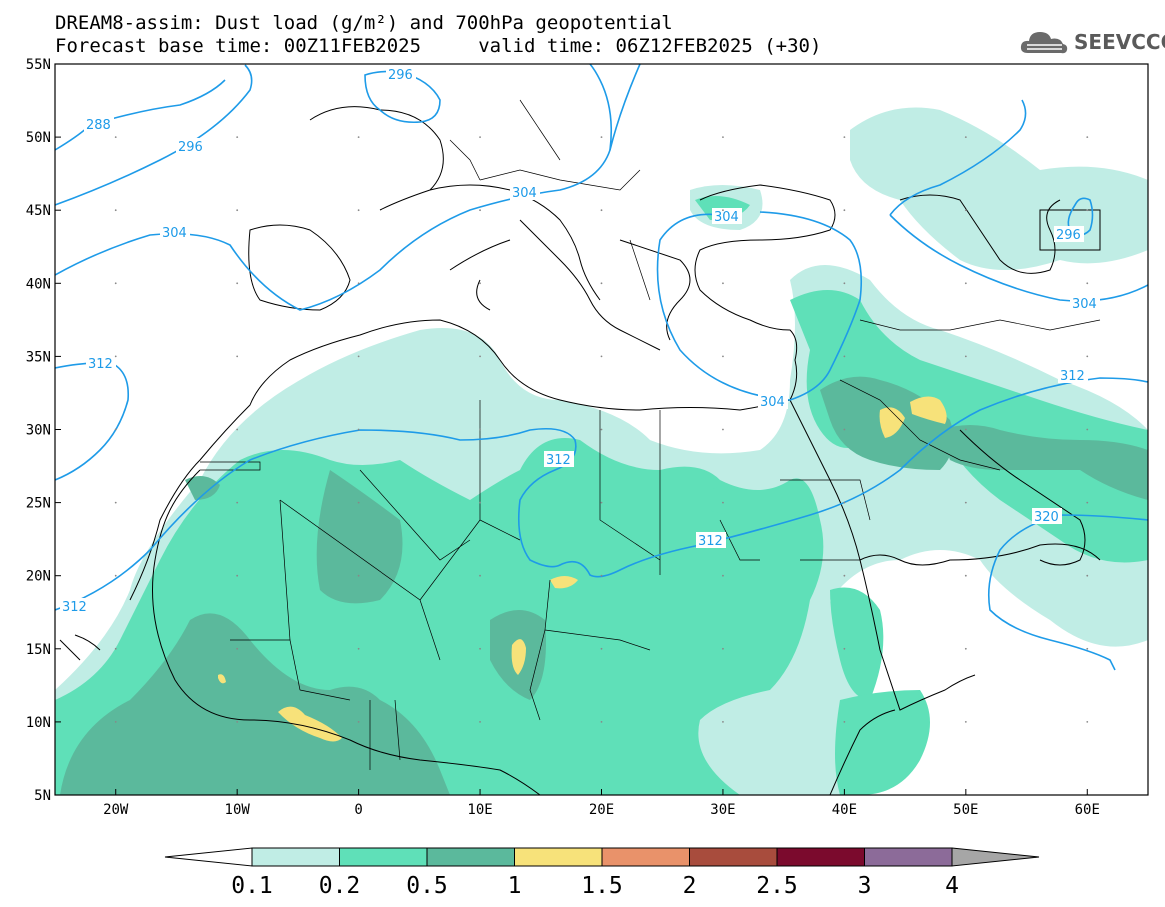 The width and height of the screenshot is (1165, 907). What do you see at coordinates (1044, 43) in the screenshot?
I see `cloud-icon` at bounding box center [1044, 43].